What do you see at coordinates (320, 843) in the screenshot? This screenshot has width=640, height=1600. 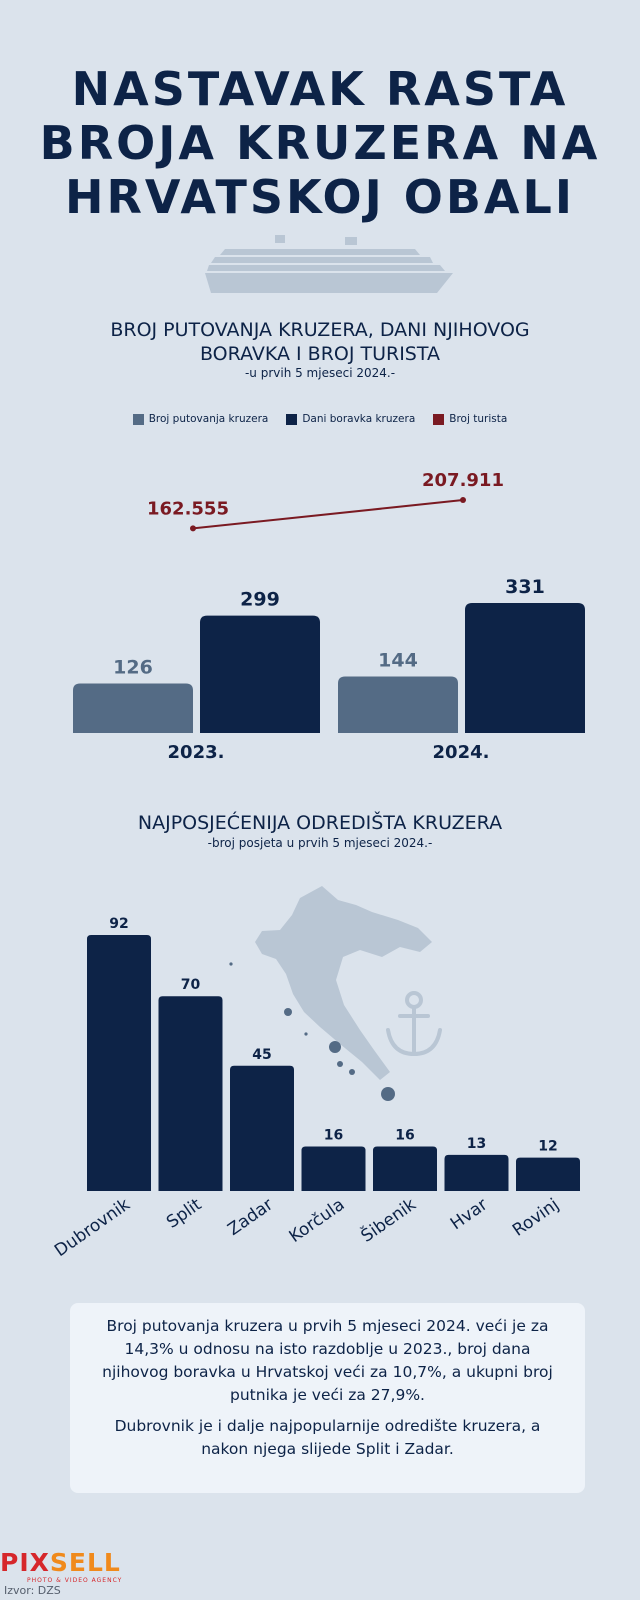 I see `chart2-subtitle: -broj posjeta u prvih 5 mjeseci 2024.-` at bounding box center [320, 843].